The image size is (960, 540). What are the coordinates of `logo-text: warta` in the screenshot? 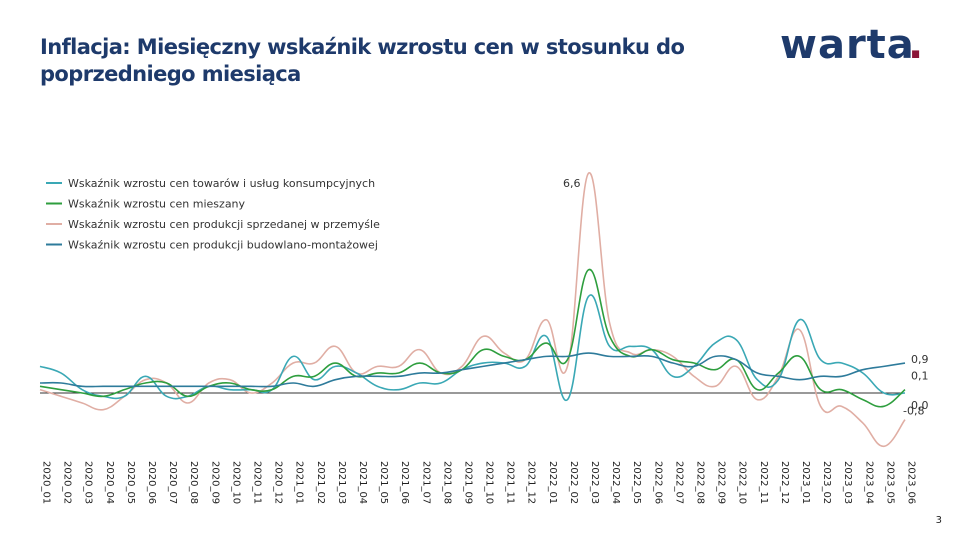 It's located at (847, 45).